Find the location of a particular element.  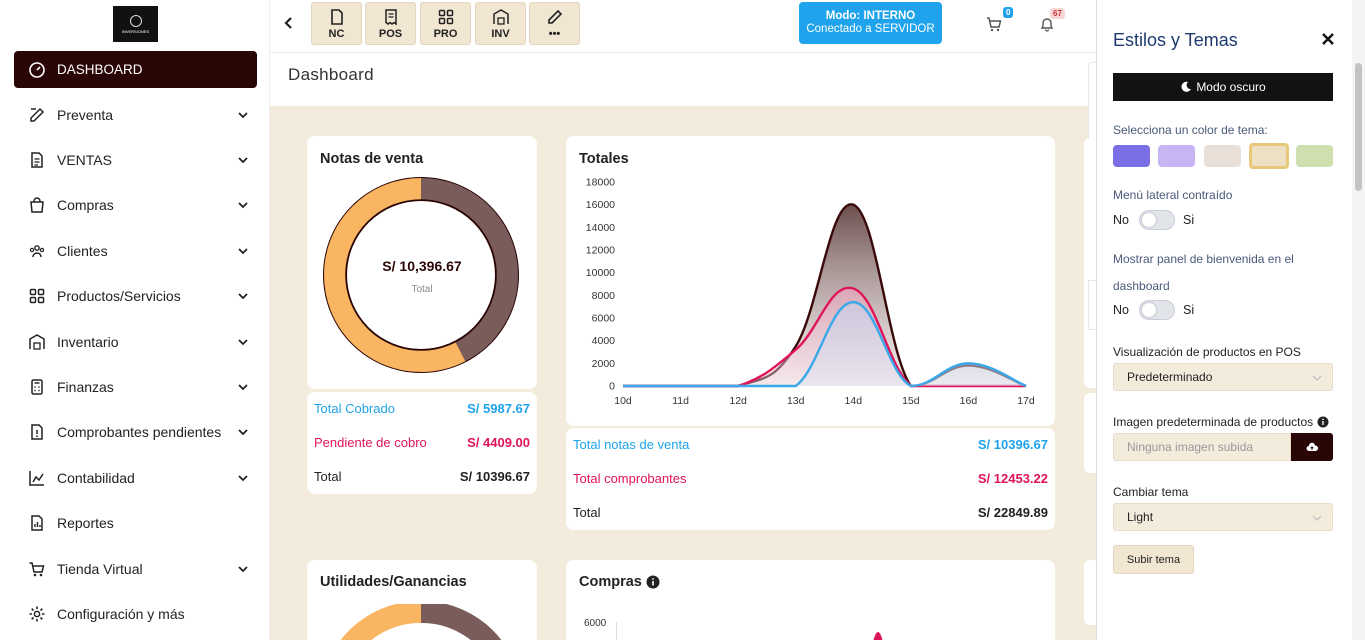

chart-icon is located at coordinates (36, 478).